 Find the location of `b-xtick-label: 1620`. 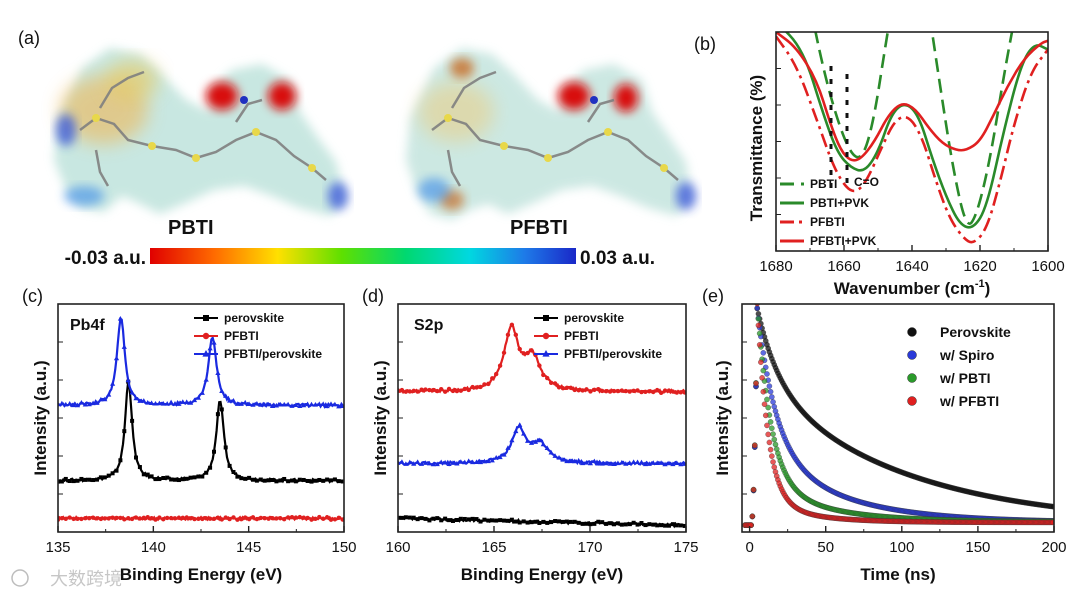

b-xtick-label: 1620 is located at coordinates (979, 266).